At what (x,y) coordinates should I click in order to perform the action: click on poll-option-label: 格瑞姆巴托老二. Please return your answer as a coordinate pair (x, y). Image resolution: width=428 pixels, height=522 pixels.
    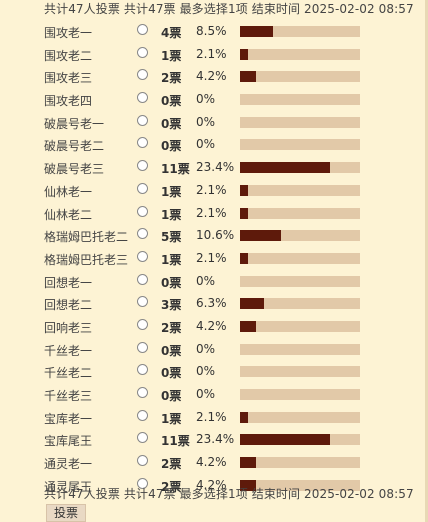
    Looking at the image, I should click on (86, 237).